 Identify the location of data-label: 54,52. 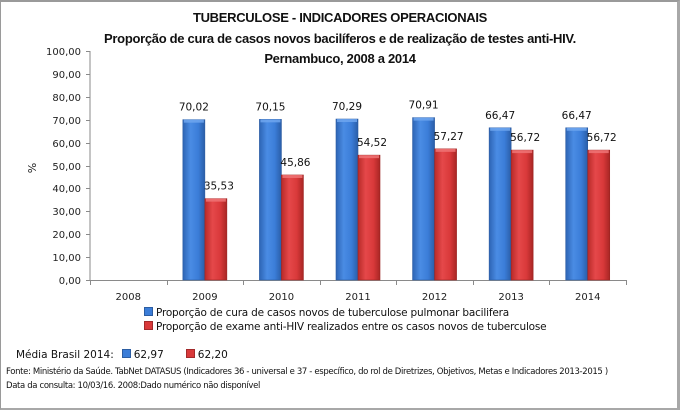
(372, 143).